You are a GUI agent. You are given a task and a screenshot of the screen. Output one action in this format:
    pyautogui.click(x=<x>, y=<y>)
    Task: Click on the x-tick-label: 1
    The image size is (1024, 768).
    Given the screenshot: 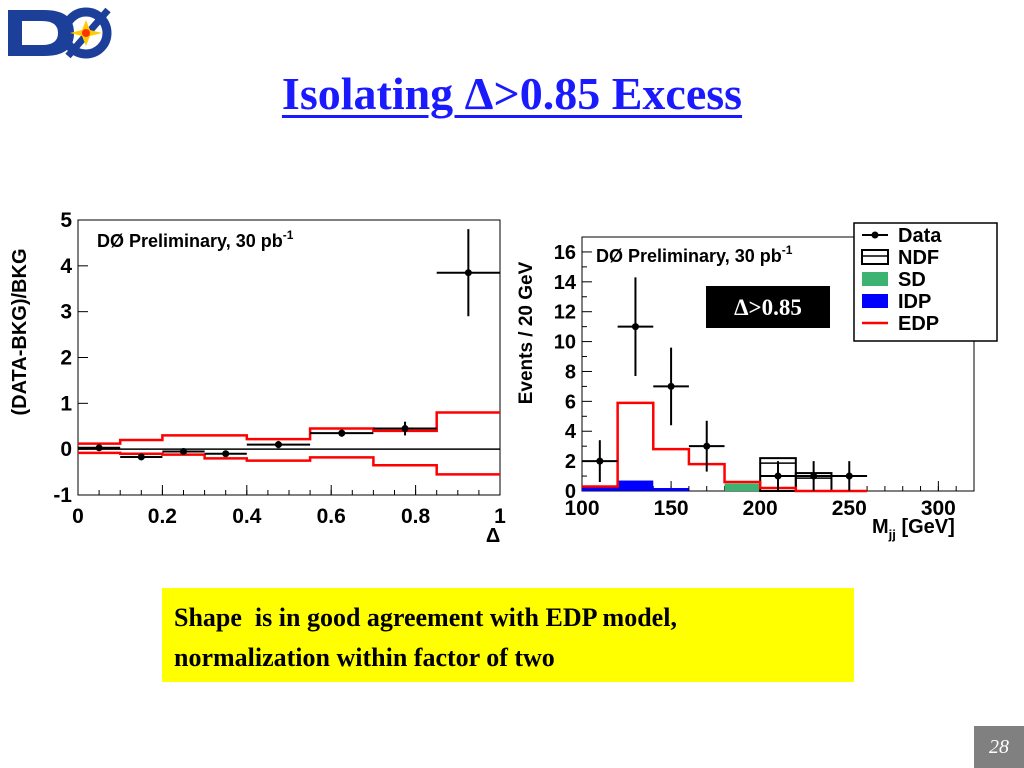 What is the action you would take?
    pyautogui.click(x=500, y=516)
    